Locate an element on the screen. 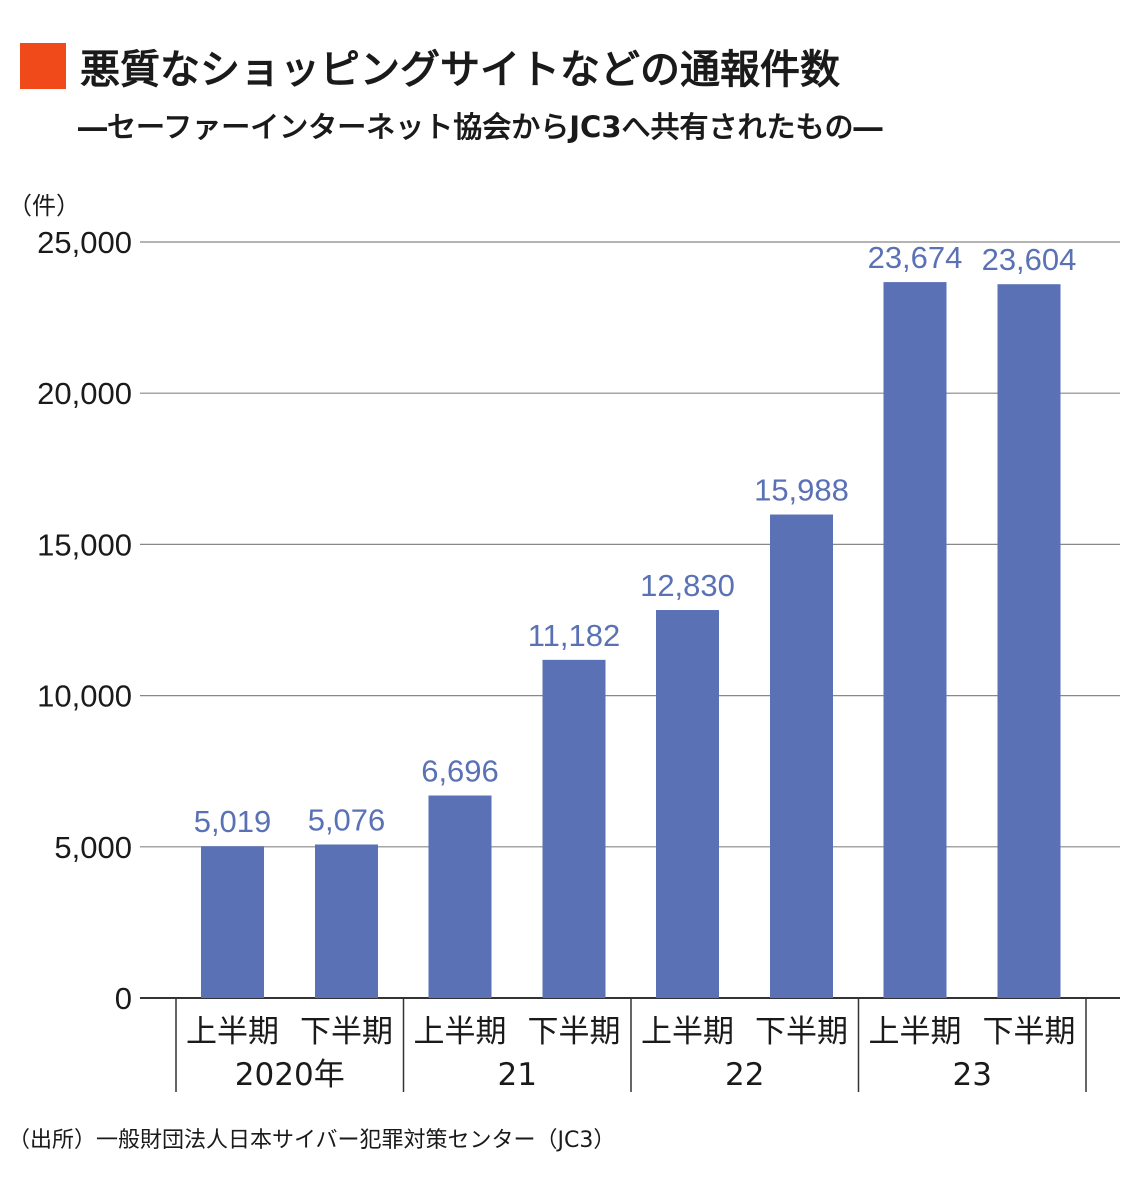 The width and height of the screenshot is (1140, 1187). x-year-label: 21 is located at coordinates (517, 1075).